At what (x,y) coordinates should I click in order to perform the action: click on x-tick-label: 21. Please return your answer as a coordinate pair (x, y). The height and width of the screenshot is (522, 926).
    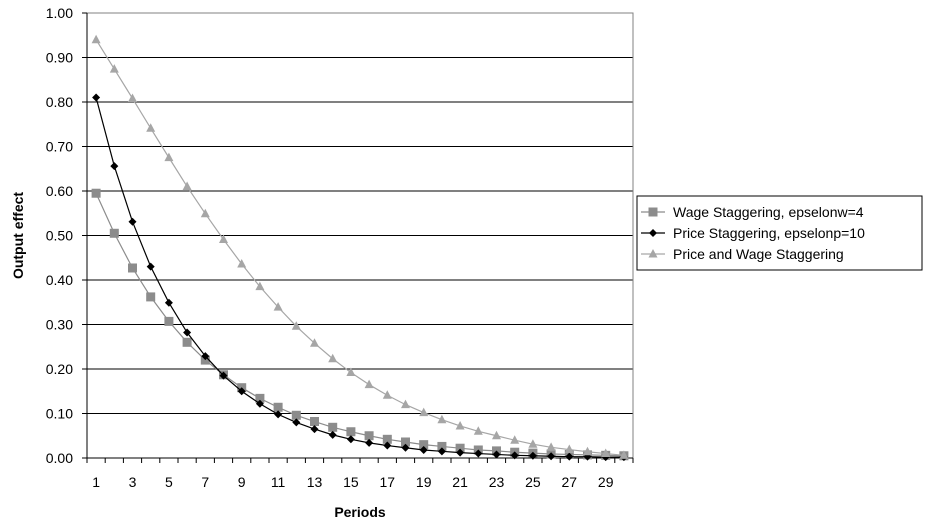
    Looking at the image, I should click on (460, 482).